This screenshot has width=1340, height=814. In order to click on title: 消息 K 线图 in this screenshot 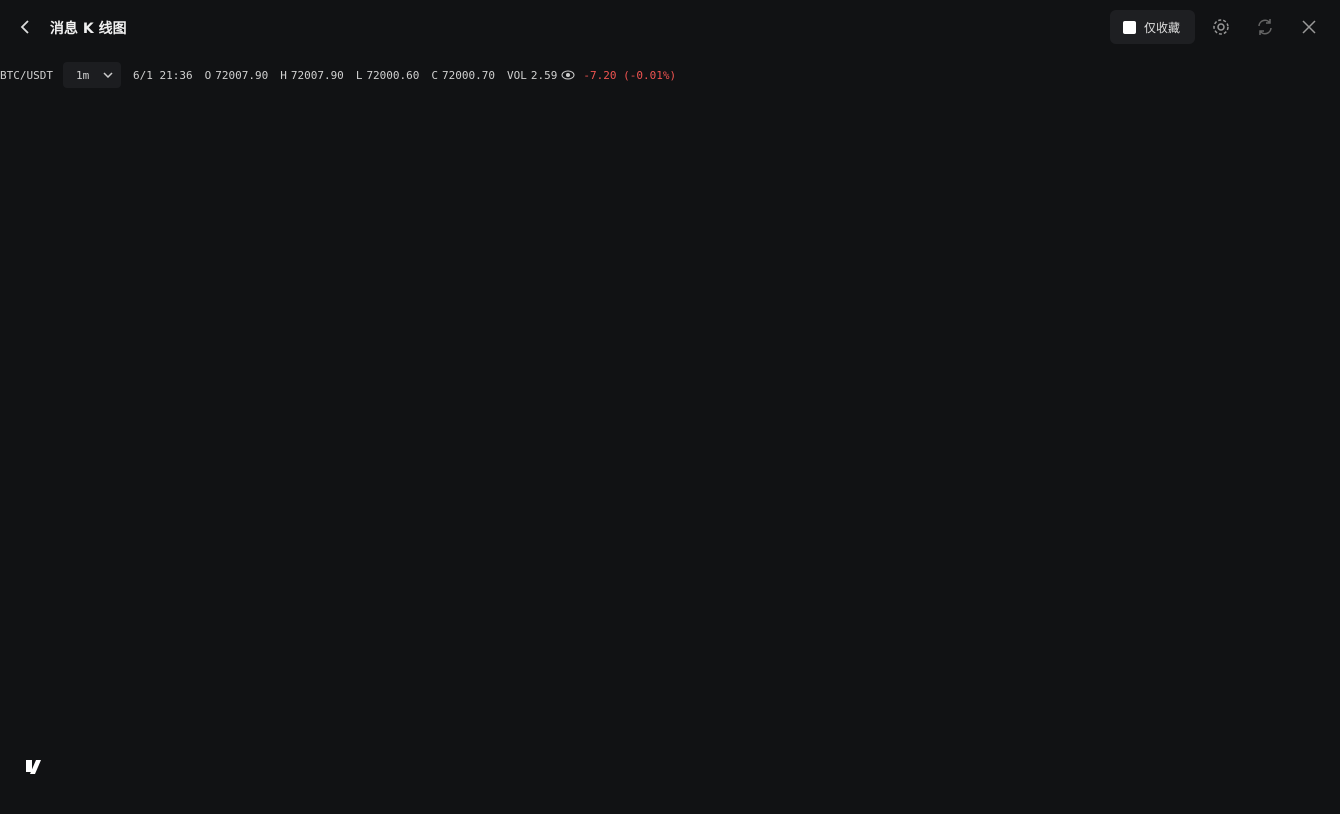, I will do `click(88, 29)`.